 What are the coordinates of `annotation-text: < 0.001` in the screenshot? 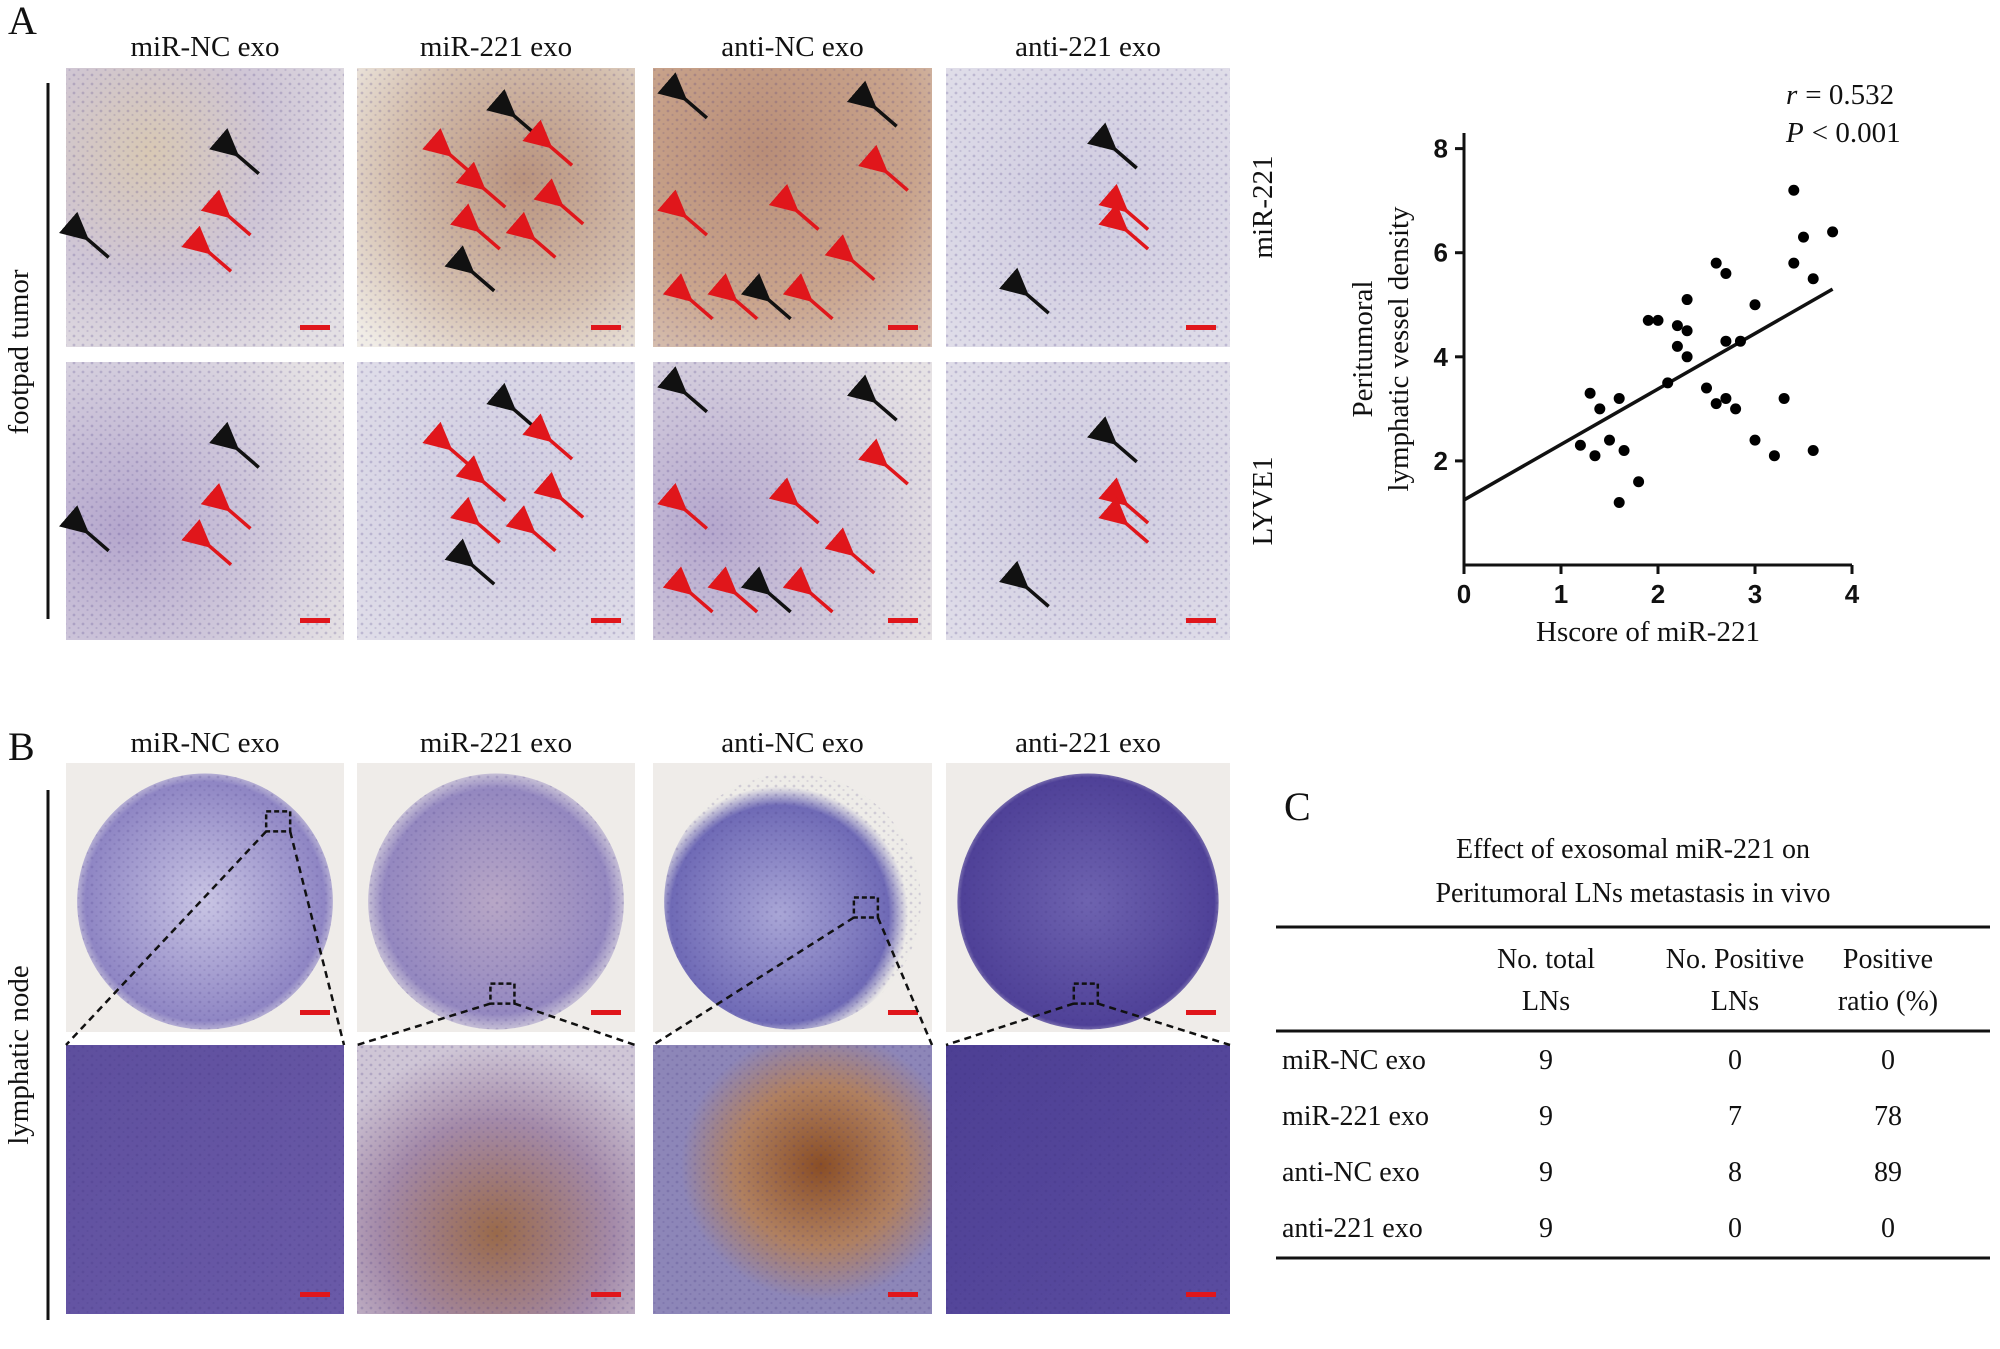 It's located at (1856, 133).